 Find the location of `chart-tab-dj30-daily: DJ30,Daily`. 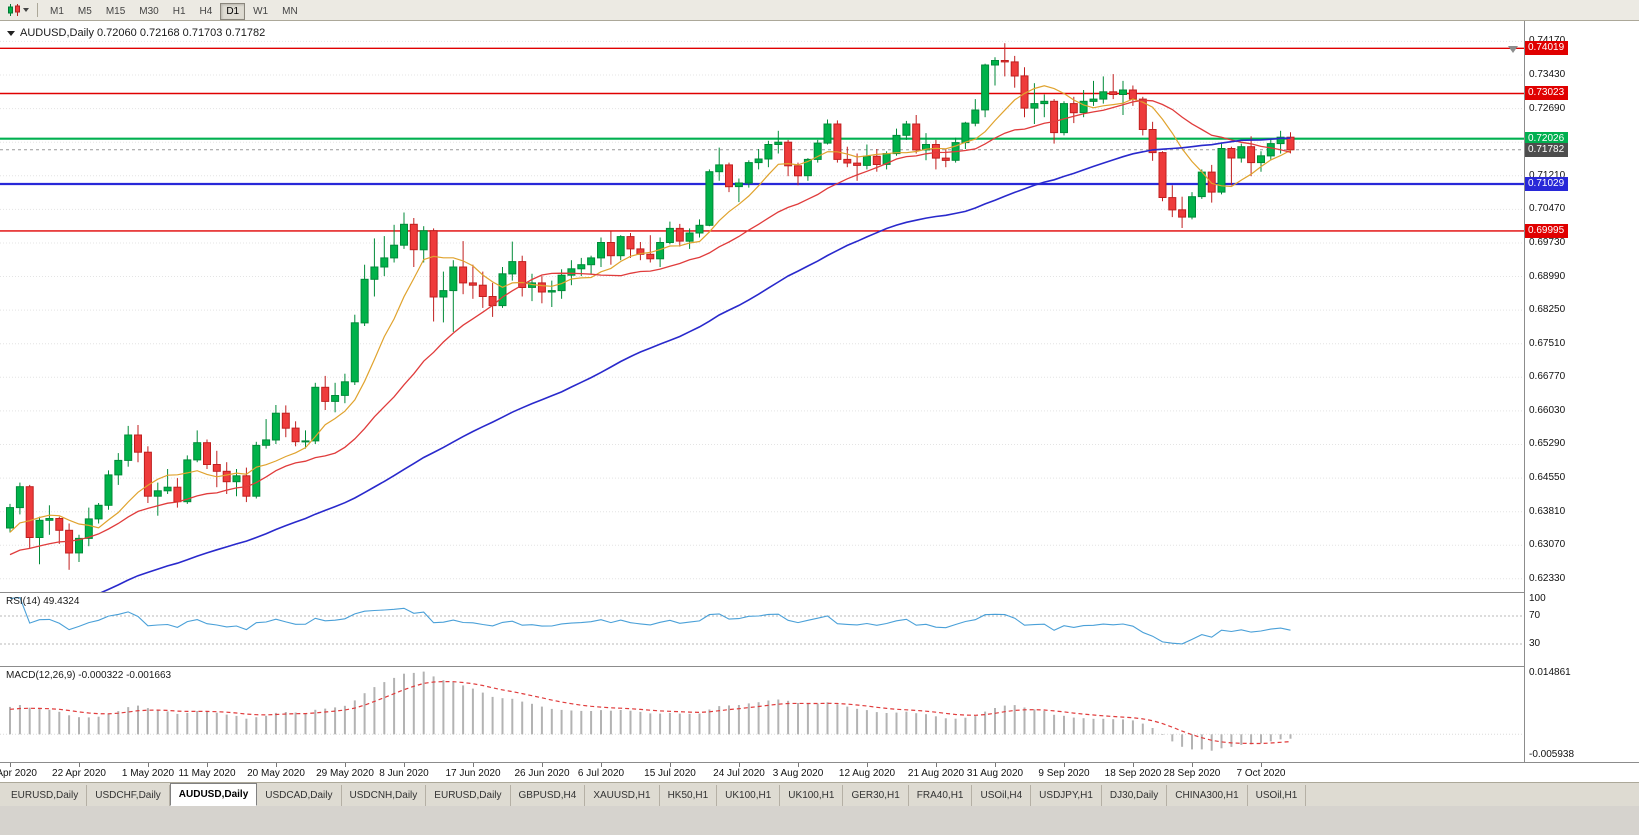

chart-tab-dj30-daily: DJ30,Daily is located at coordinates (1135, 795).